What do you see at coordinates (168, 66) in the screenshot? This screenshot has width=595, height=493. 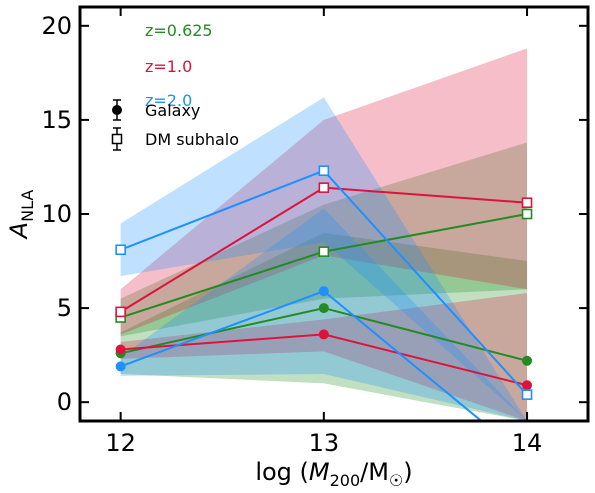 I see `legend-label-z10: z=1.0` at bounding box center [168, 66].